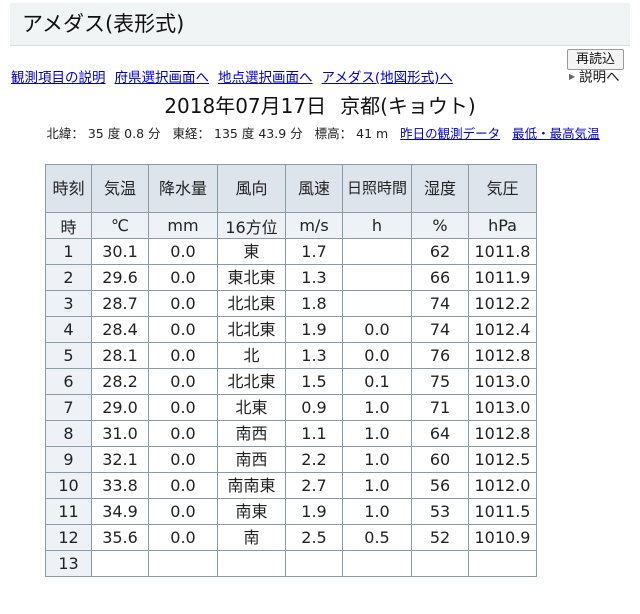 This screenshot has height=614, width=640. I want to click on table-row: 13, so click(291, 563).